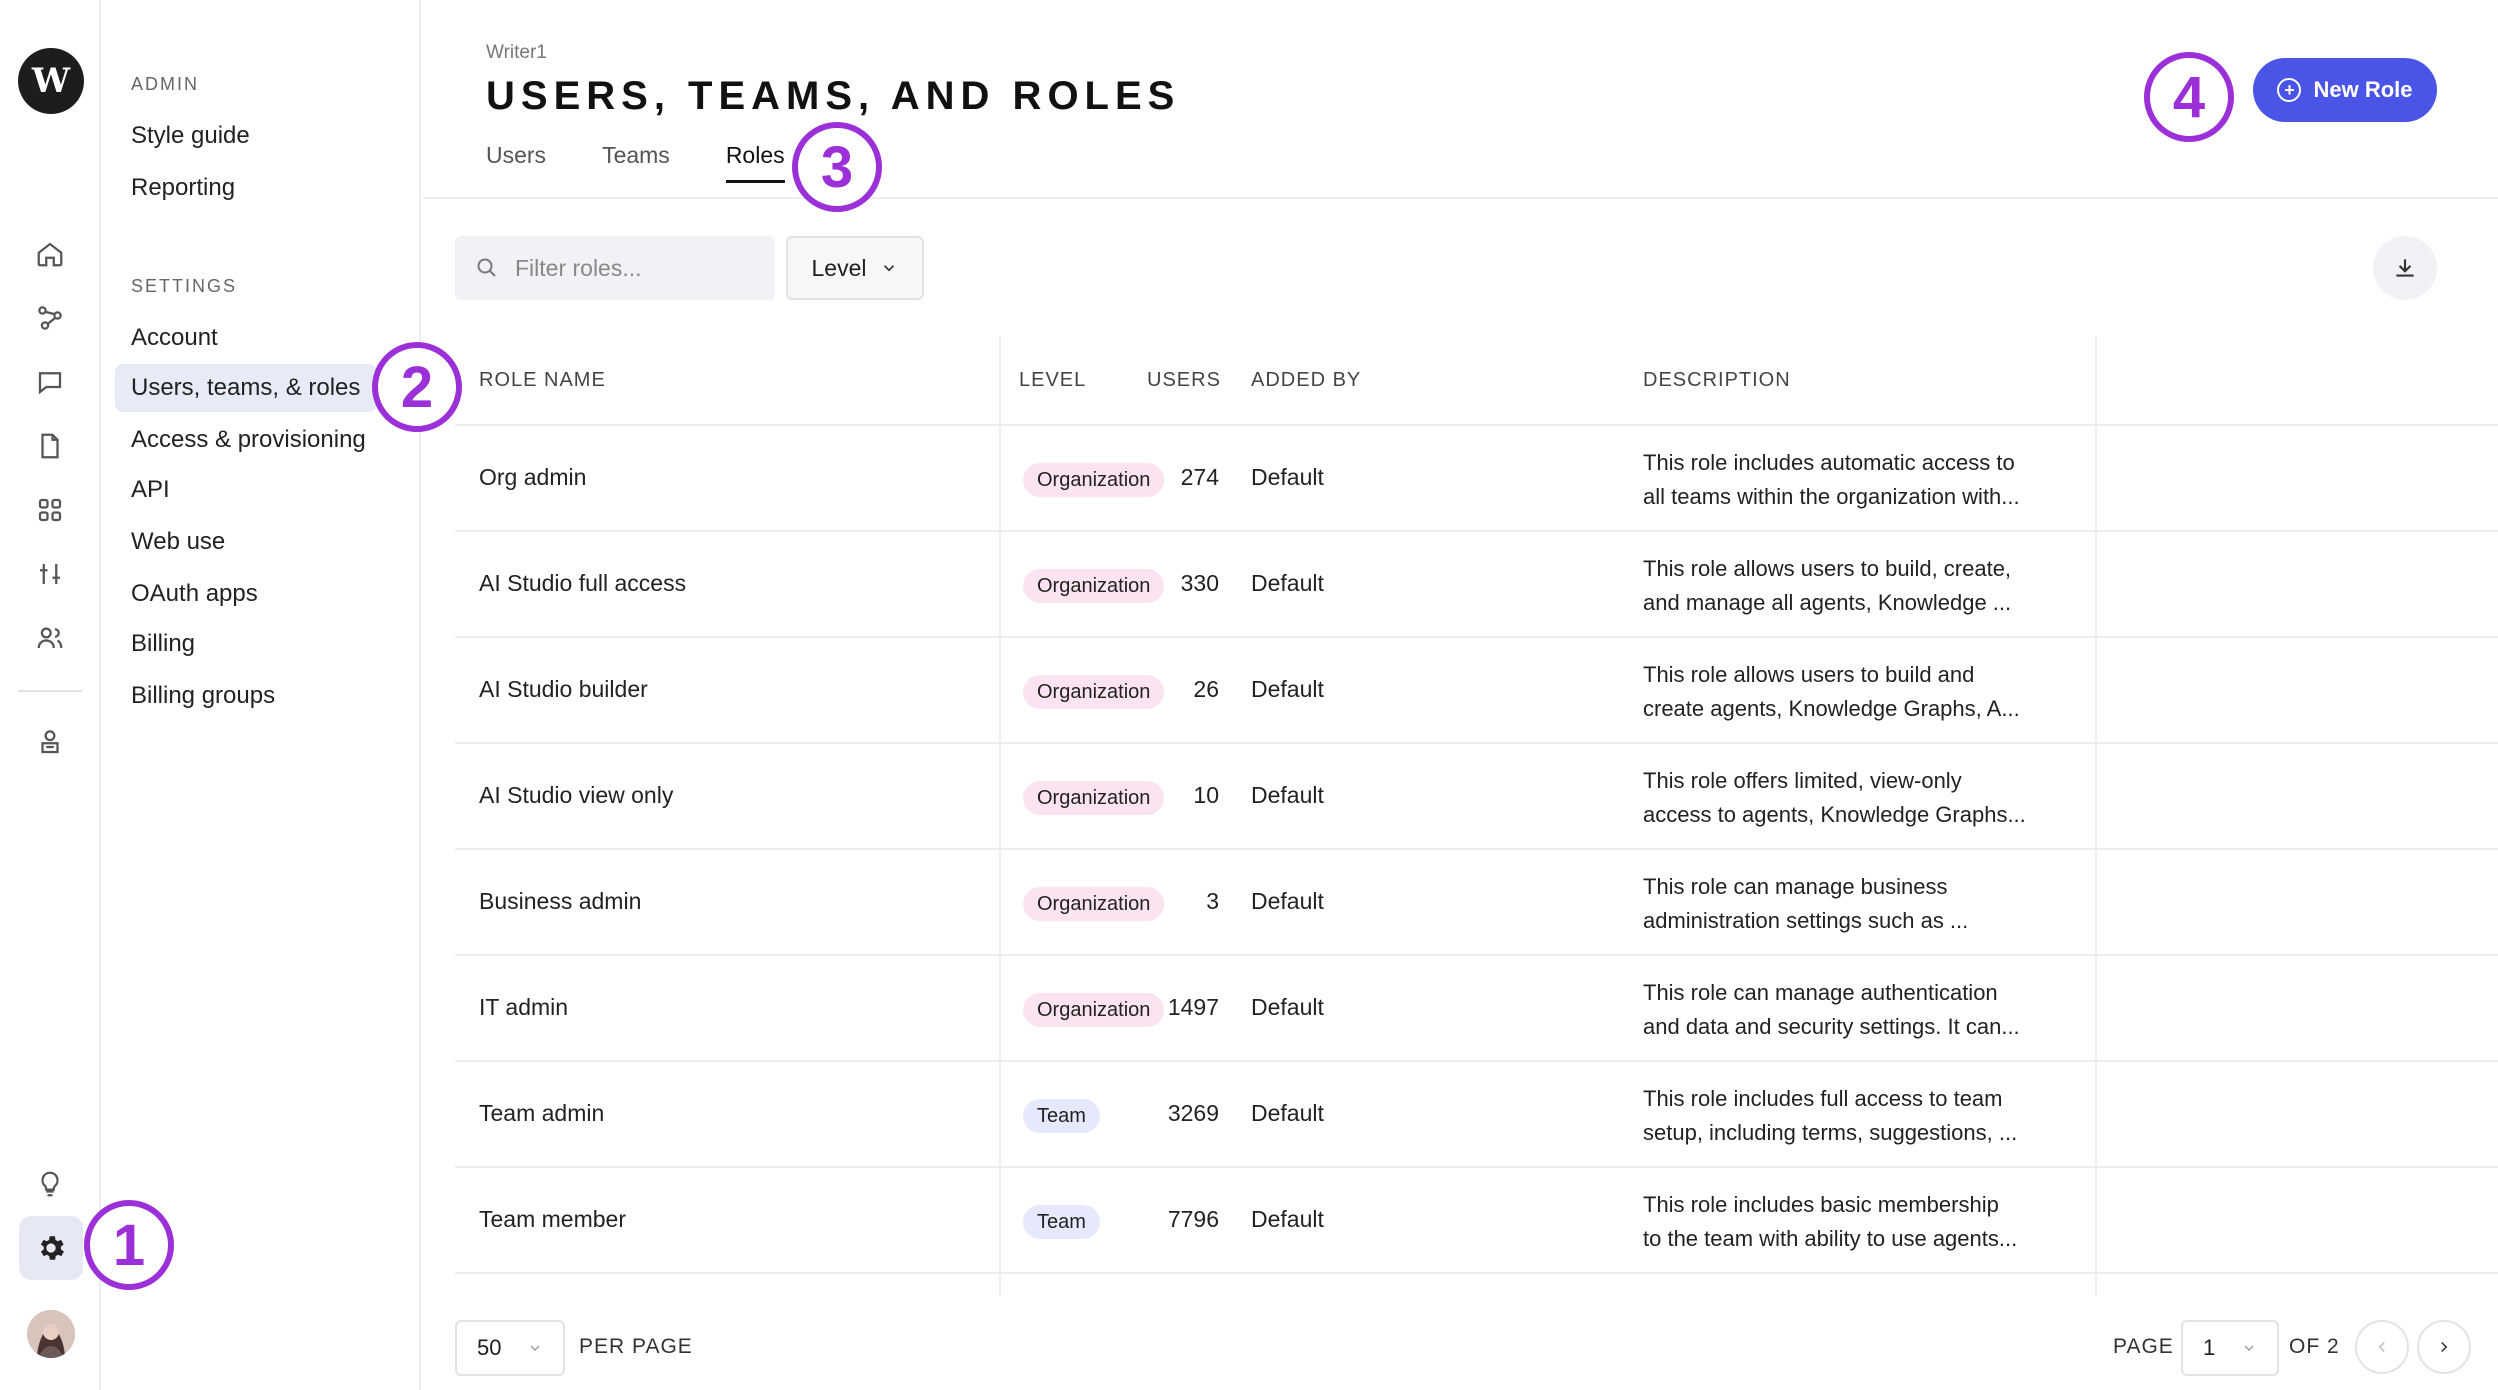 The width and height of the screenshot is (2498, 1390). What do you see at coordinates (2230, 1348) in the screenshot?
I see `page-select: 1` at bounding box center [2230, 1348].